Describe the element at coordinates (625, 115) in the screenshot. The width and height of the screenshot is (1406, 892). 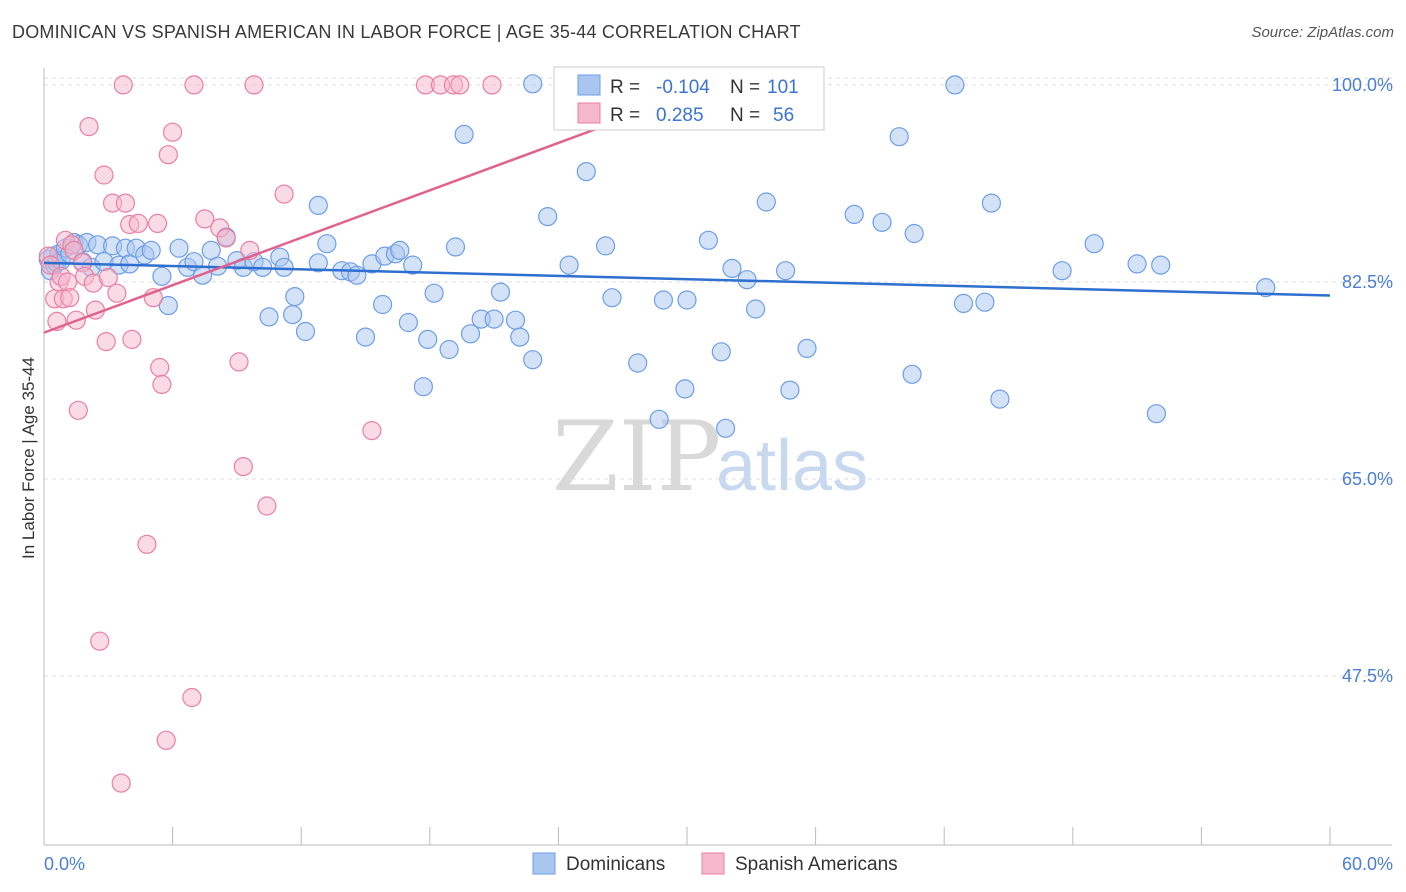
I see `stats-r-label-spanish-americans: R =` at that location.